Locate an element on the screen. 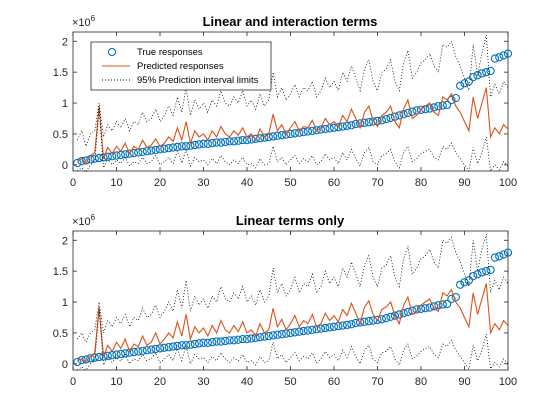 This screenshot has width=560, height=420. x-tick-label: 30 is located at coordinates (203, 183).